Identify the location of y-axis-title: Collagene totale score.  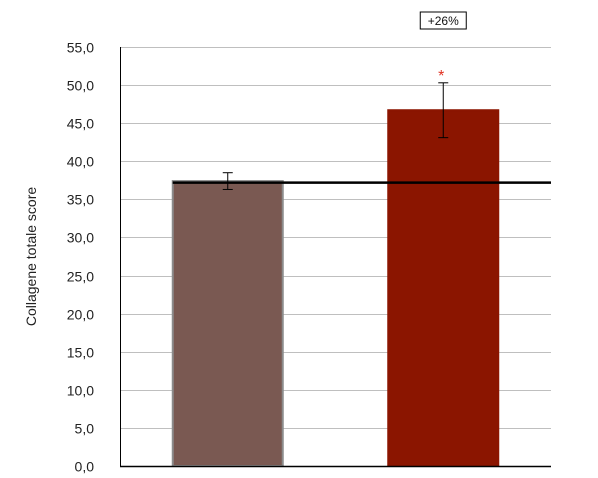
(31, 257).